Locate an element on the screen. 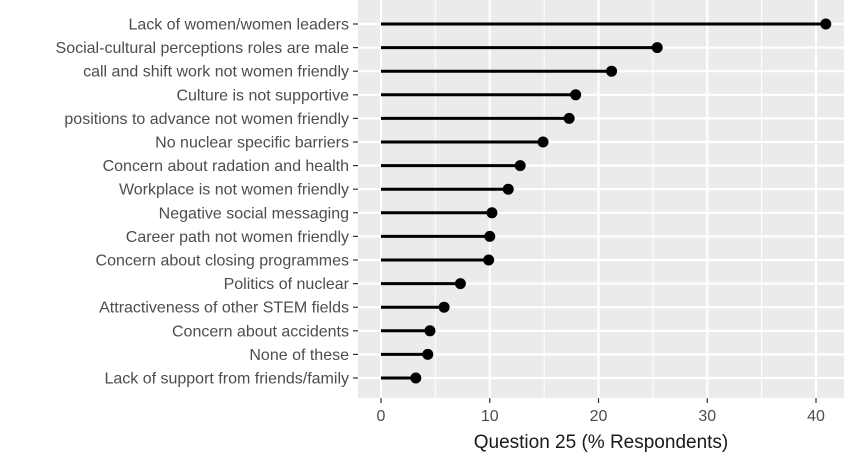 Image resolution: width=868 pixels, height=462 pixels. x-axis-ticks: 0 10 20 30 40 is located at coordinates (601, 411).